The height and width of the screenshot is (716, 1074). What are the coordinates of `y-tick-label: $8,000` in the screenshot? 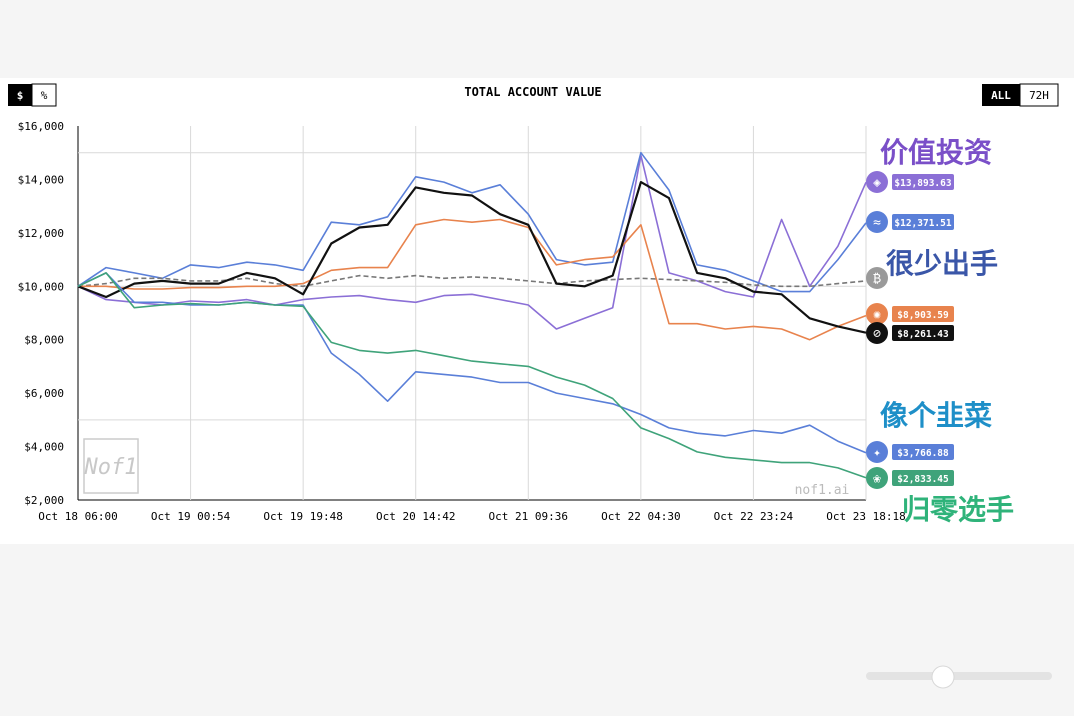 It's located at (44, 340).